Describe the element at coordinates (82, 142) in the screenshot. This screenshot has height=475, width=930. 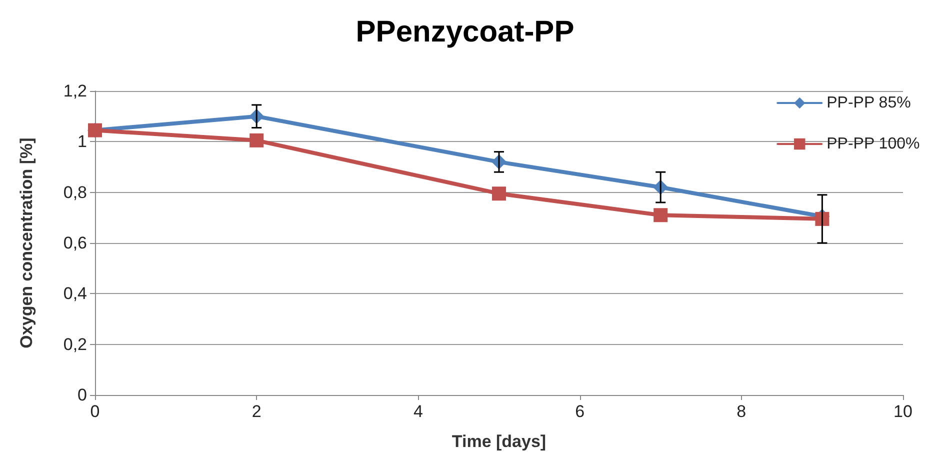
I see `y-tick-label: 1` at that location.